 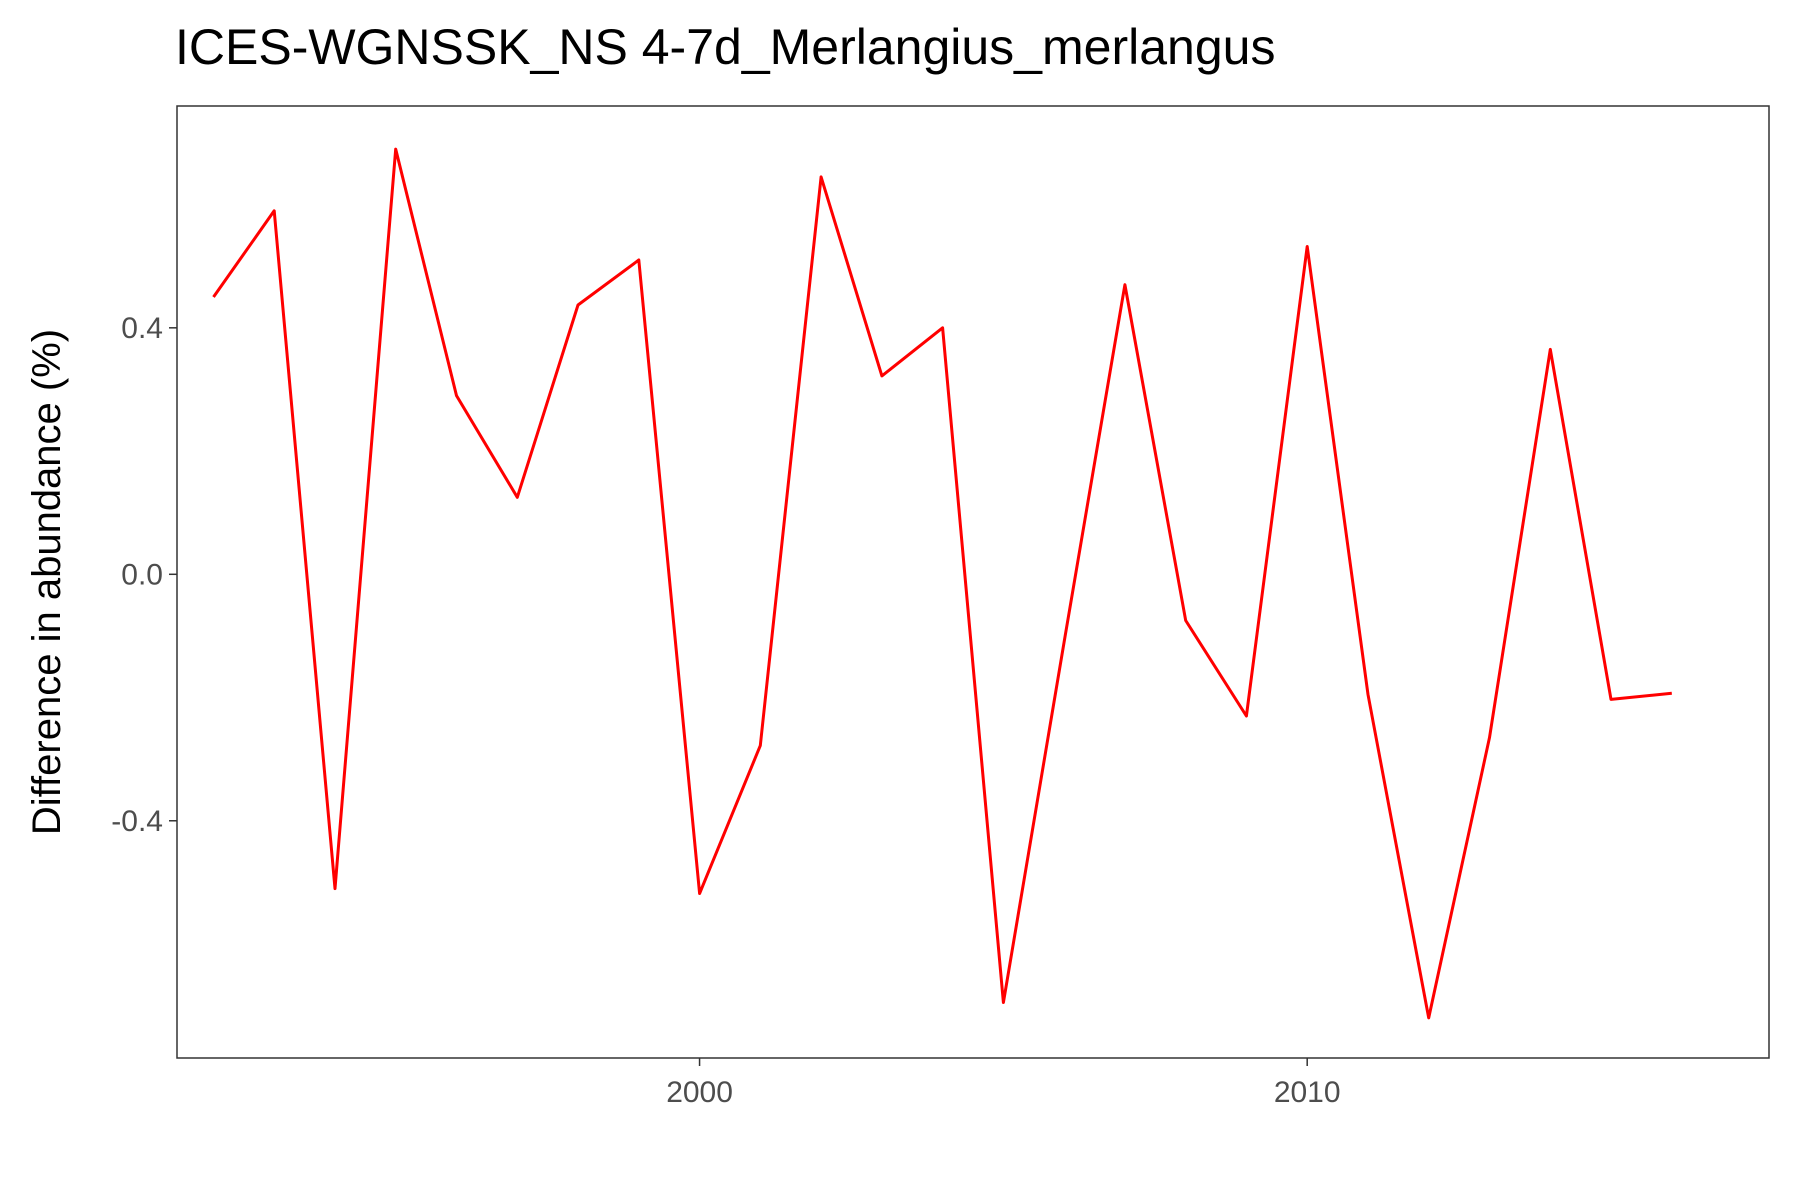 What do you see at coordinates (1003, 1083) in the screenshot?
I see `x-axis: 2000 2010` at bounding box center [1003, 1083].